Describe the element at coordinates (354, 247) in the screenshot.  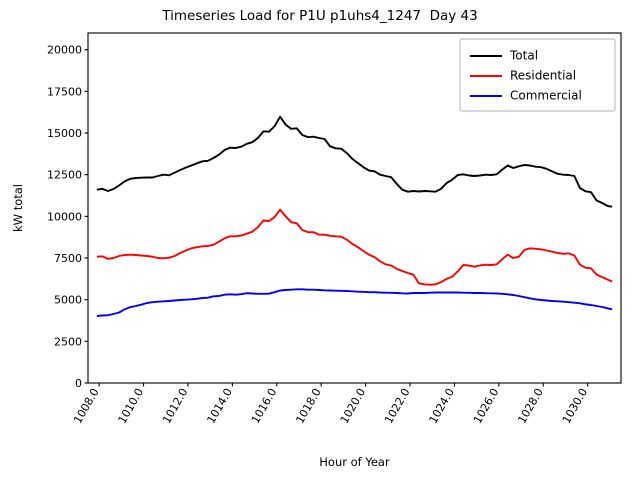
I see `series-line-residential` at that location.